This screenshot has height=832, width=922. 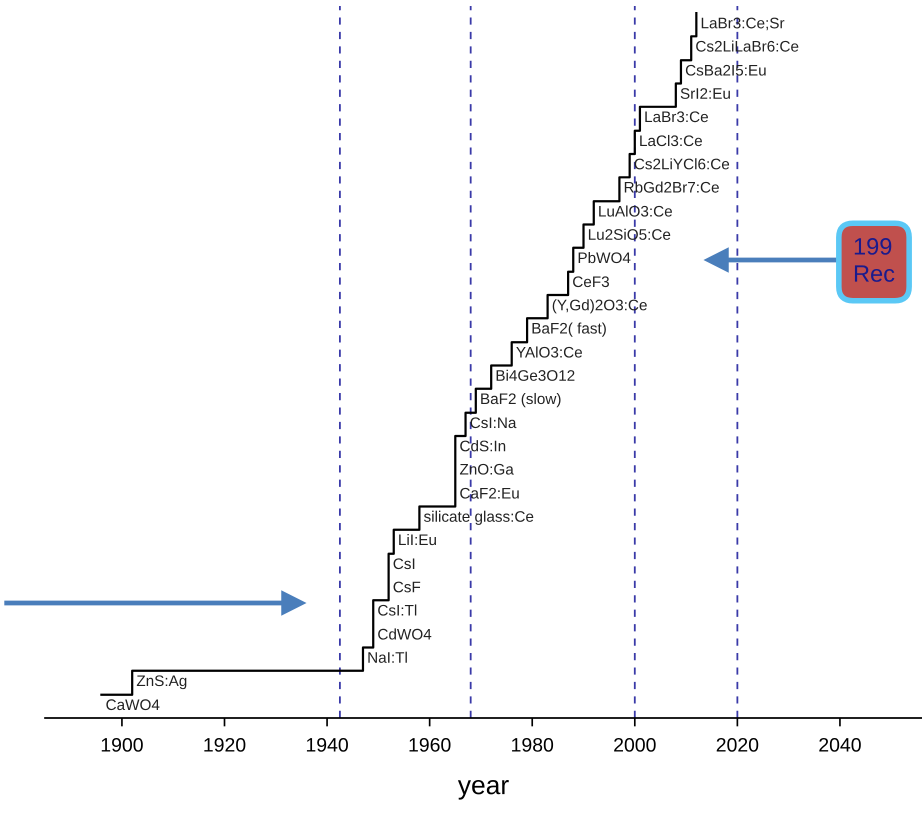 I want to click on annotation: 199 Rec, so click(x=874, y=260).